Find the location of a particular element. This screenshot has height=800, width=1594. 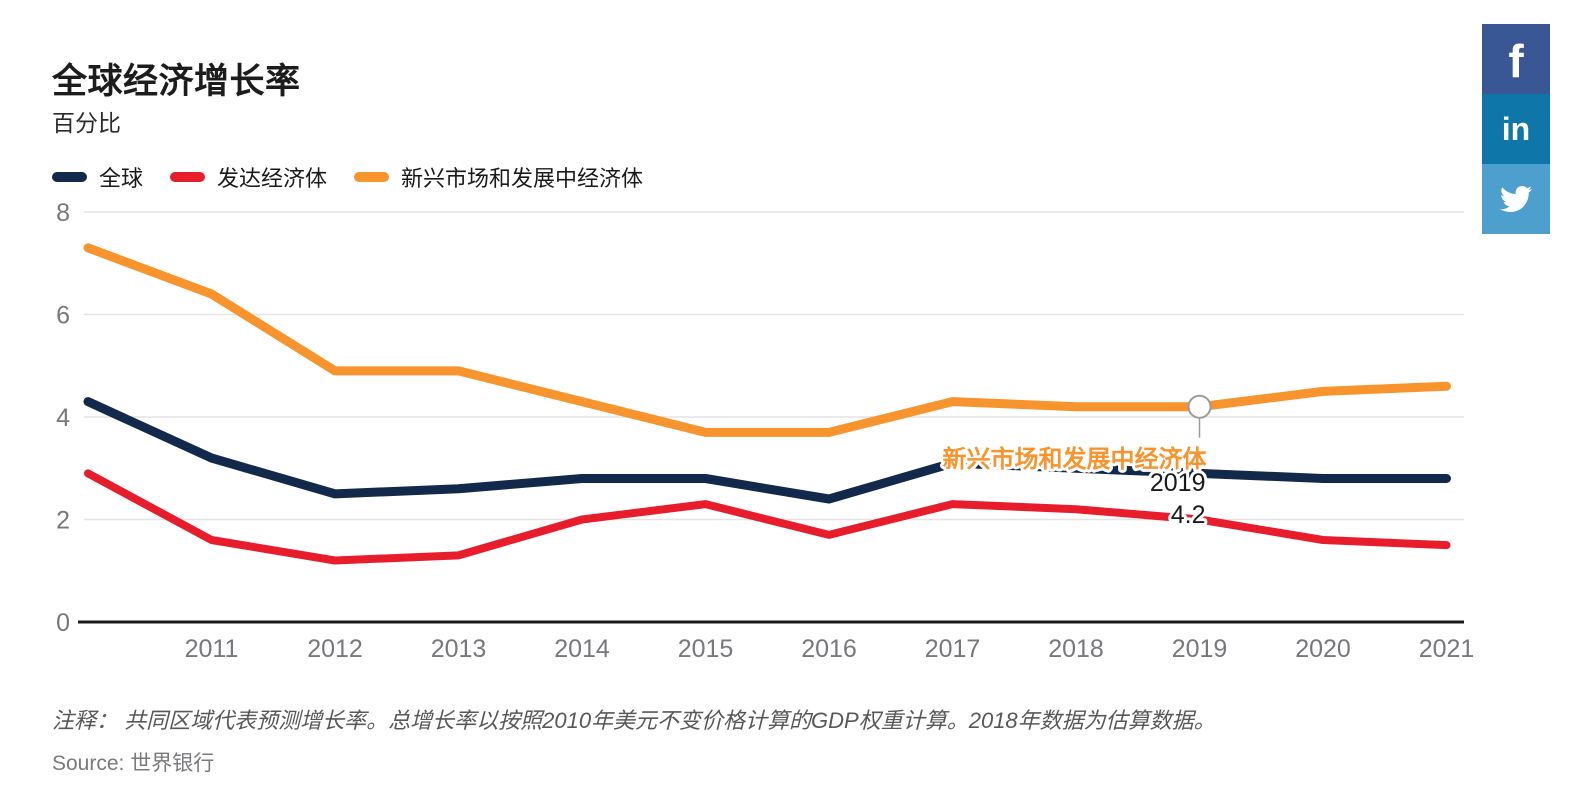

x-tick-label-2017: 2017 is located at coordinates (953, 649).